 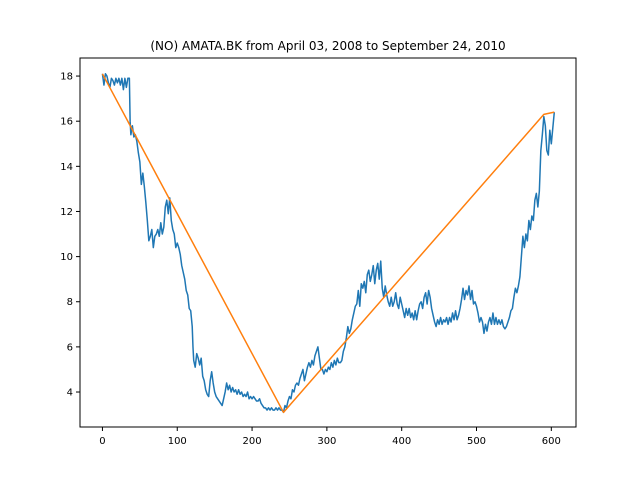 What do you see at coordinates (66, 77) in the screenshot?
I see `y-tick-label: 18` at bounding box center [66, 77].